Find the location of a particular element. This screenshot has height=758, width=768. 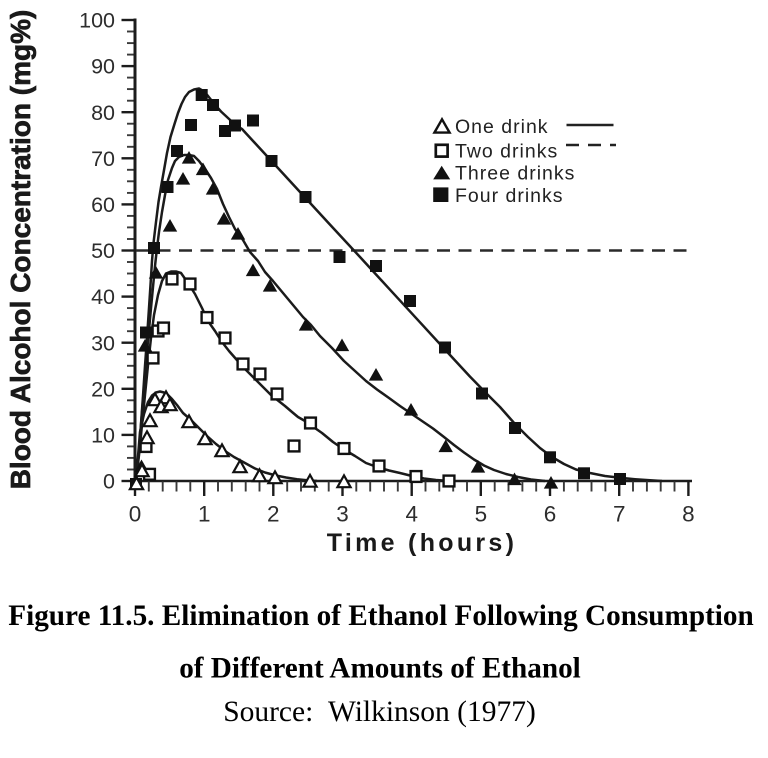

svg-text: 70 is located at coordinates (103, 159).